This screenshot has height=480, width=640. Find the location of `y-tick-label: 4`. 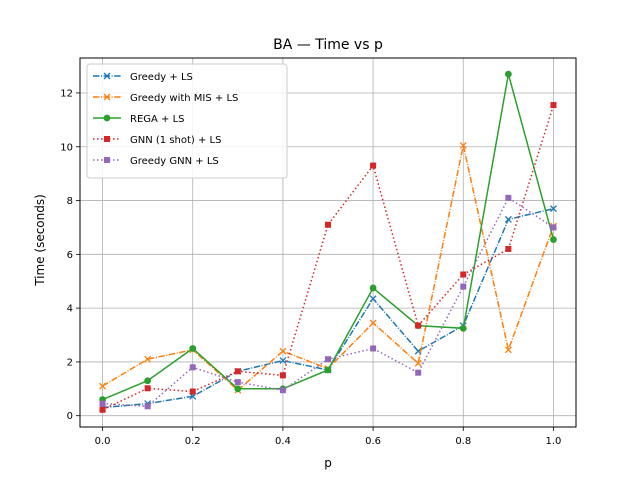

y-tick-label: 4 is located at coordinates (70, 309).